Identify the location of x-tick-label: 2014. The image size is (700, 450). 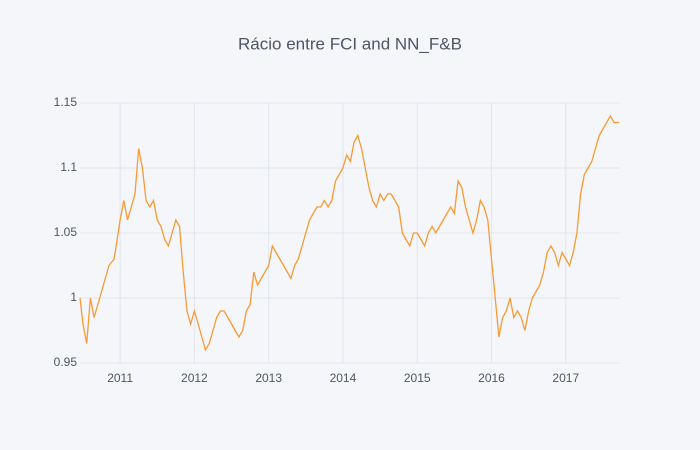
(343, 378).